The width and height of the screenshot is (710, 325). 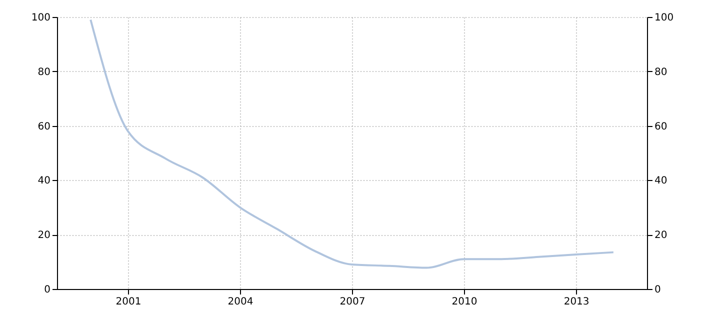 What do you see at coordinates (657, 290) in the screenshot?
I see `y2-tick-label: 0` at bounding box center [657, 290].